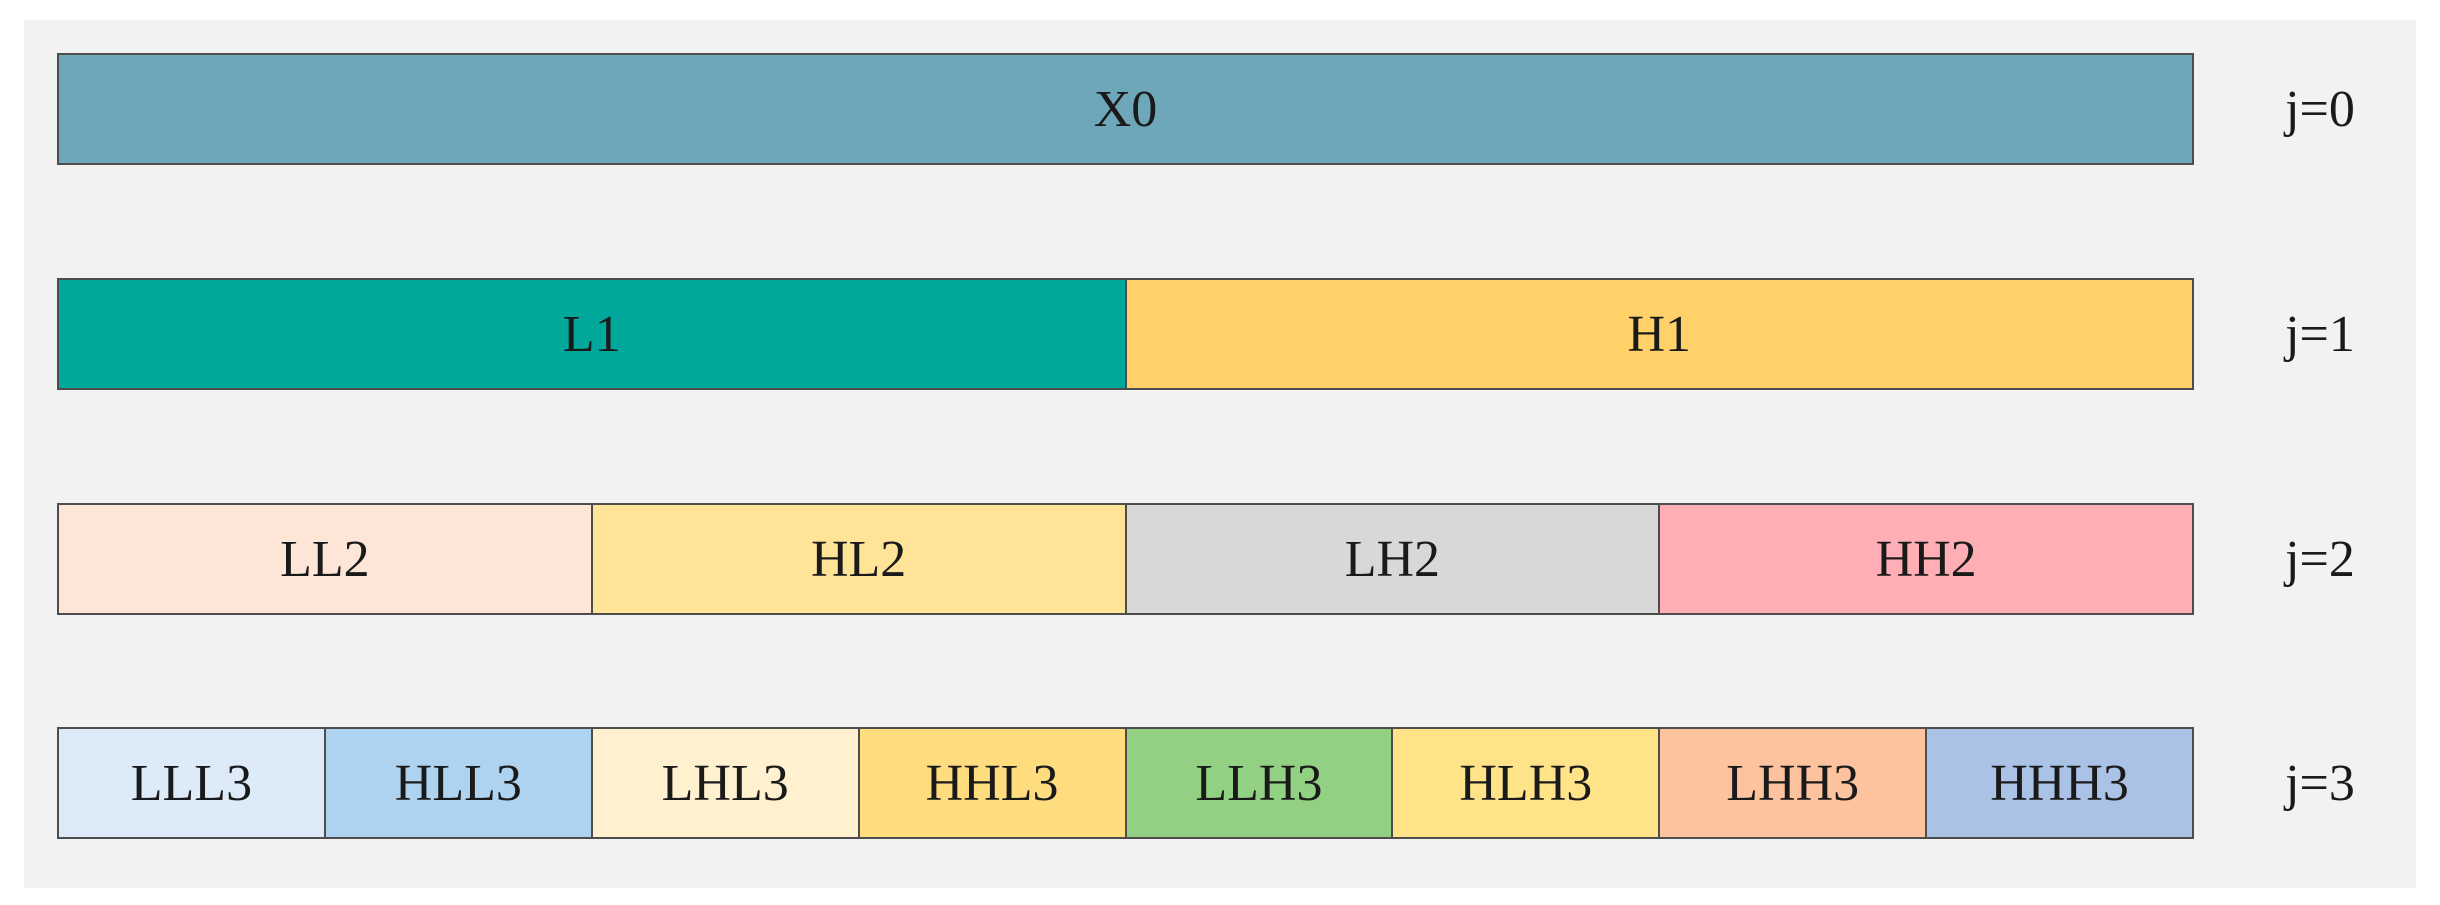  I want to click on segment-lhl3: LHL3, so click(725, 783).